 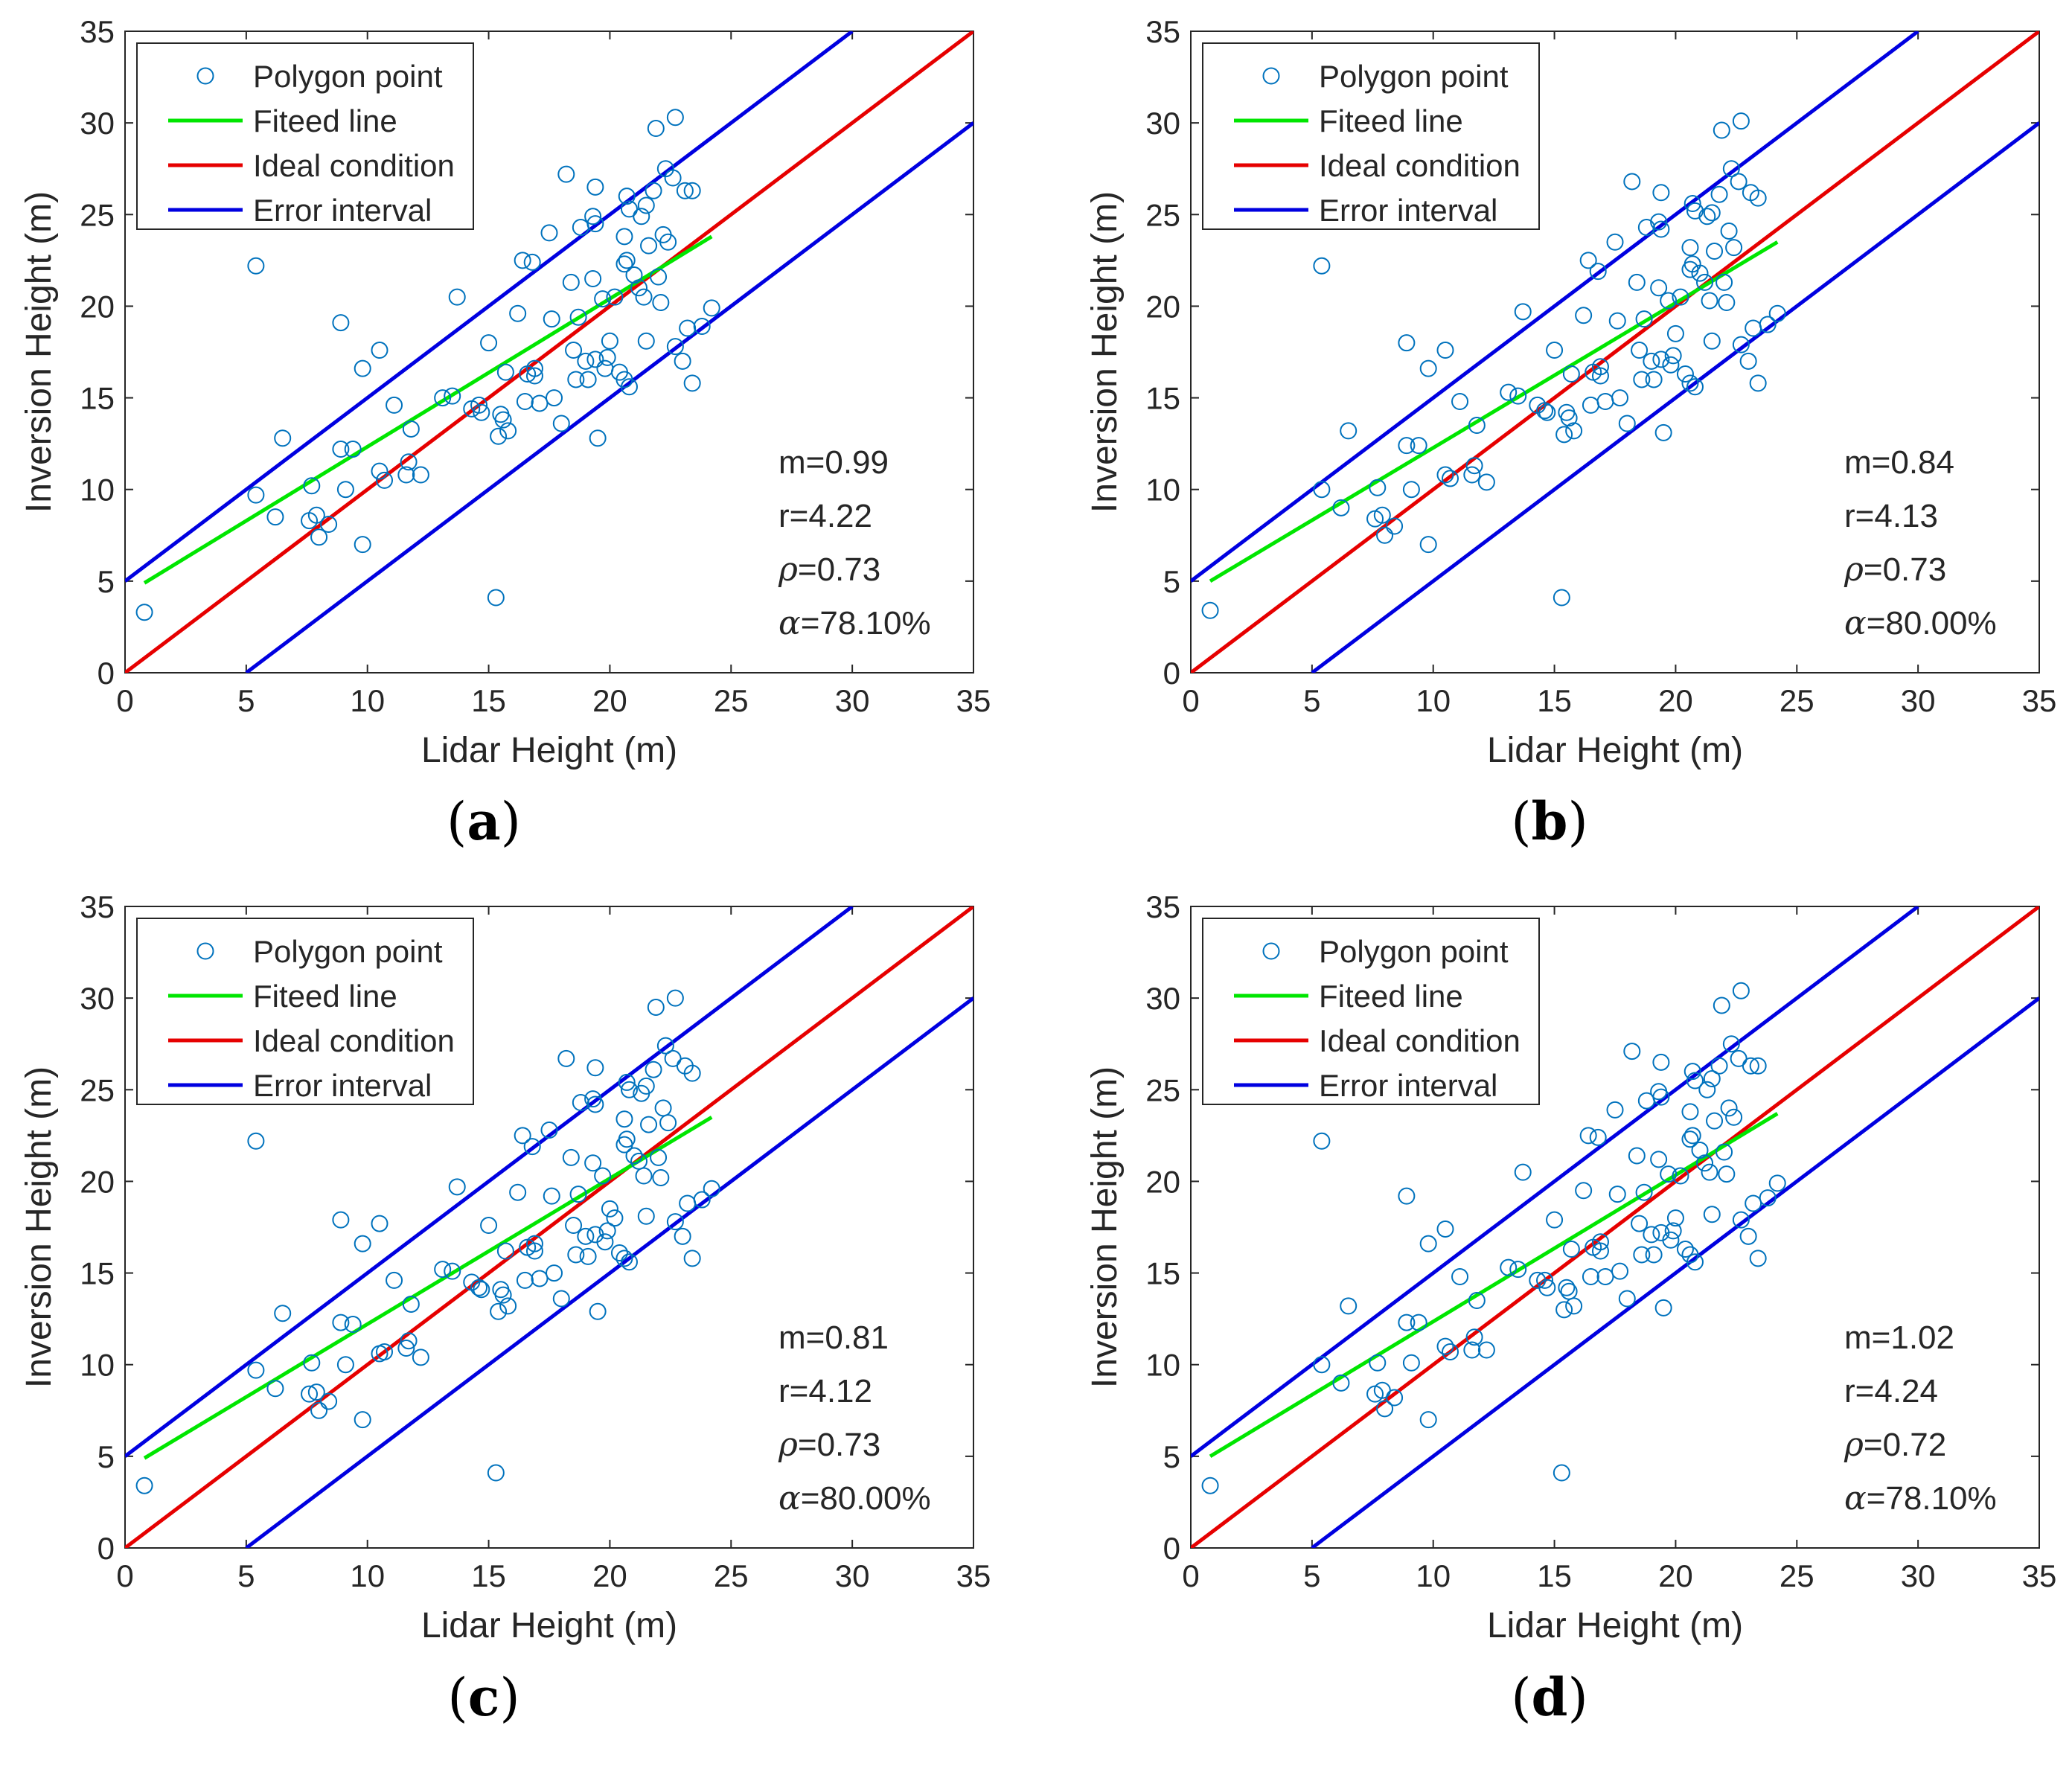 I want to click on error-interval-upper-line, so click(x=489, y=307).